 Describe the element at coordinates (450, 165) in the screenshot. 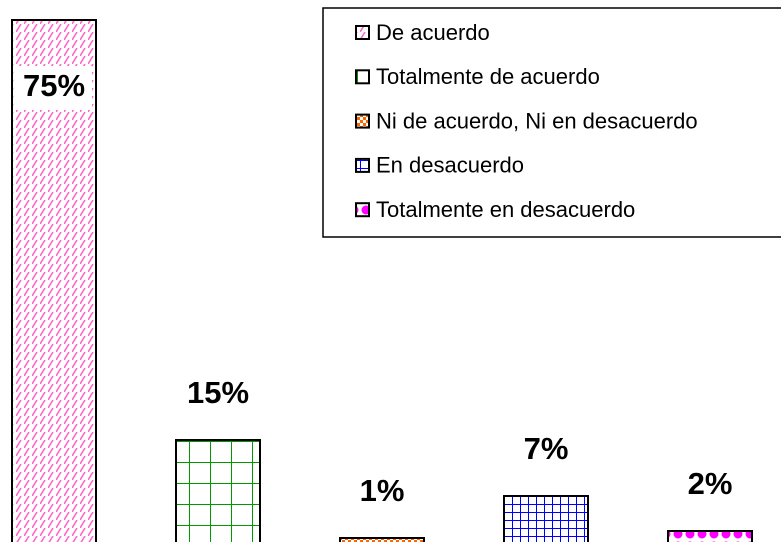

I see `legend-label: En desacuerdo` at that location.